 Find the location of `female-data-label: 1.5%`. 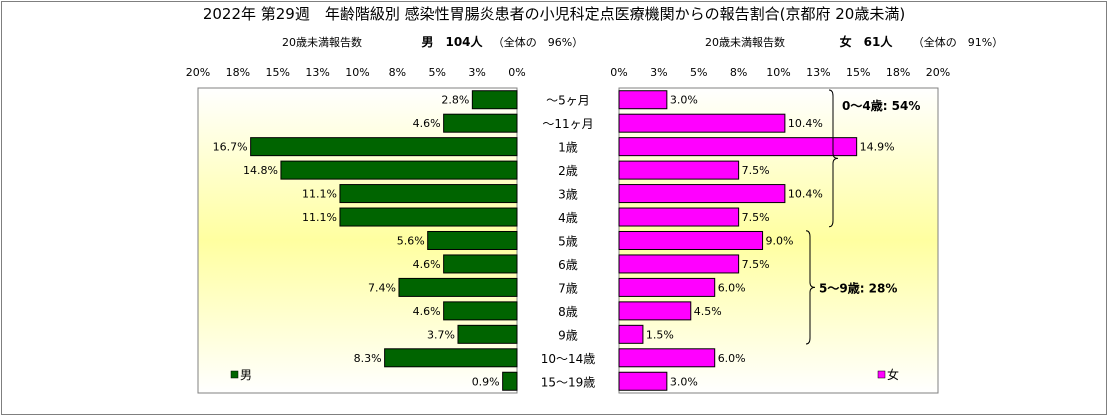

female-data-label: 1.5% is located at coordinates (660, 334).